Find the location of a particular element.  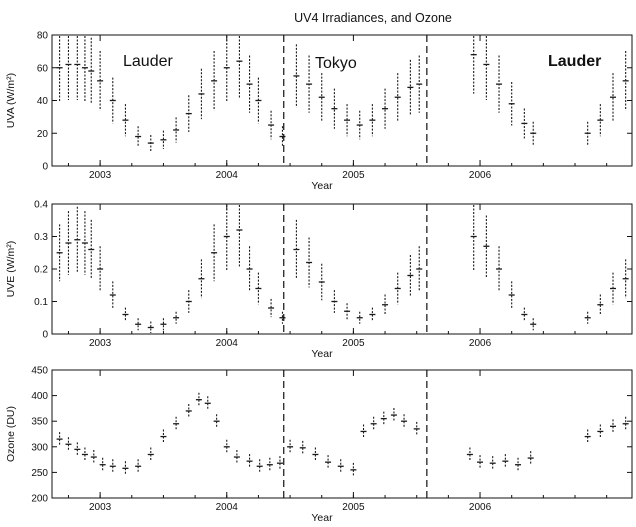

y-tick-label: 350 is located at coordinates (39, 422).